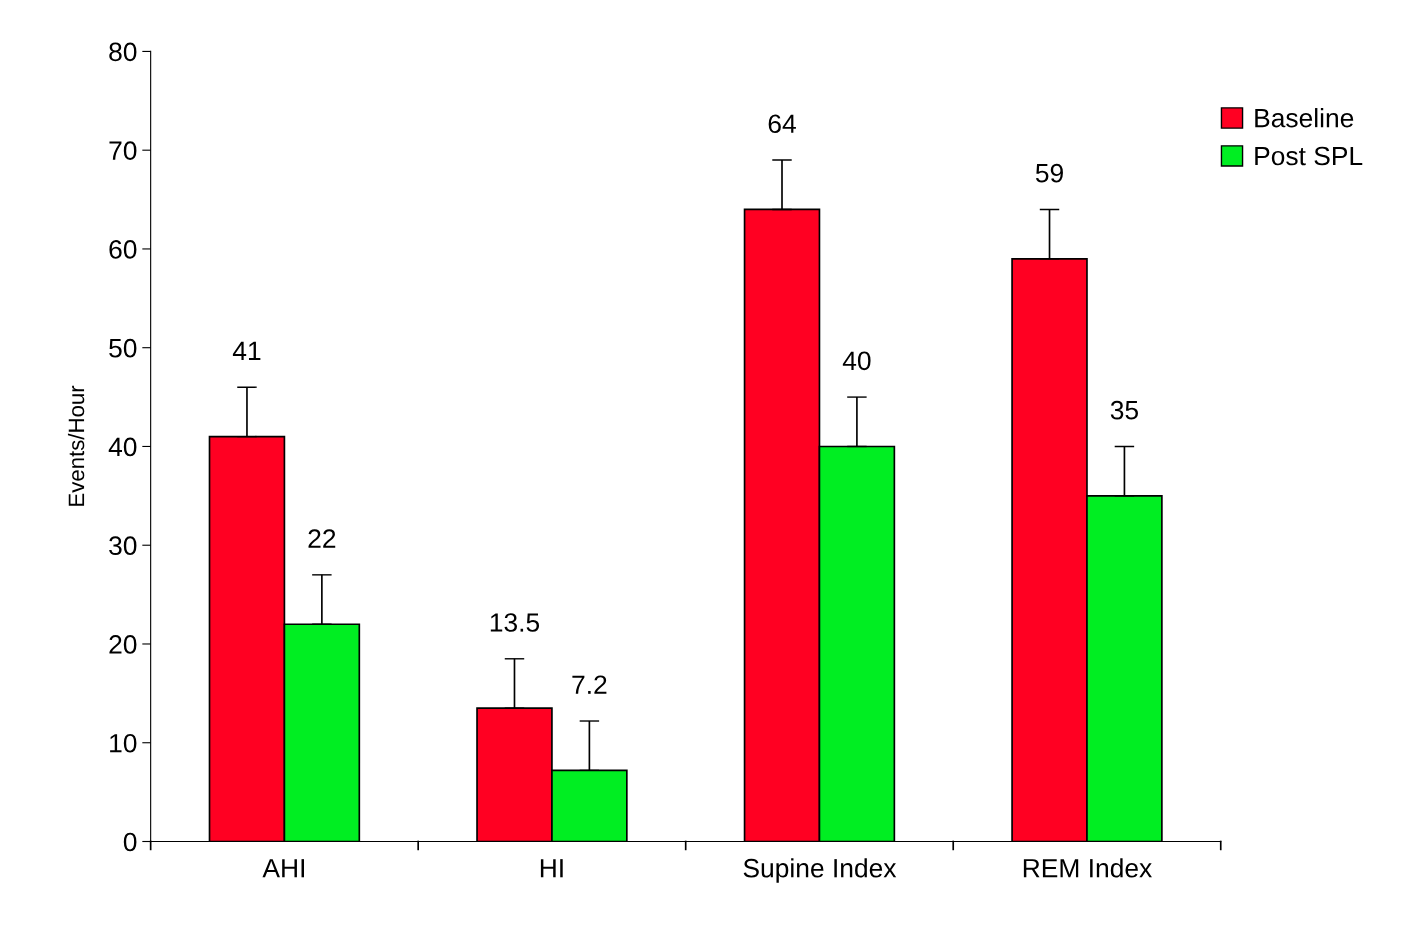  I want to click on x-tick-label: AHI, so click(283, 868).